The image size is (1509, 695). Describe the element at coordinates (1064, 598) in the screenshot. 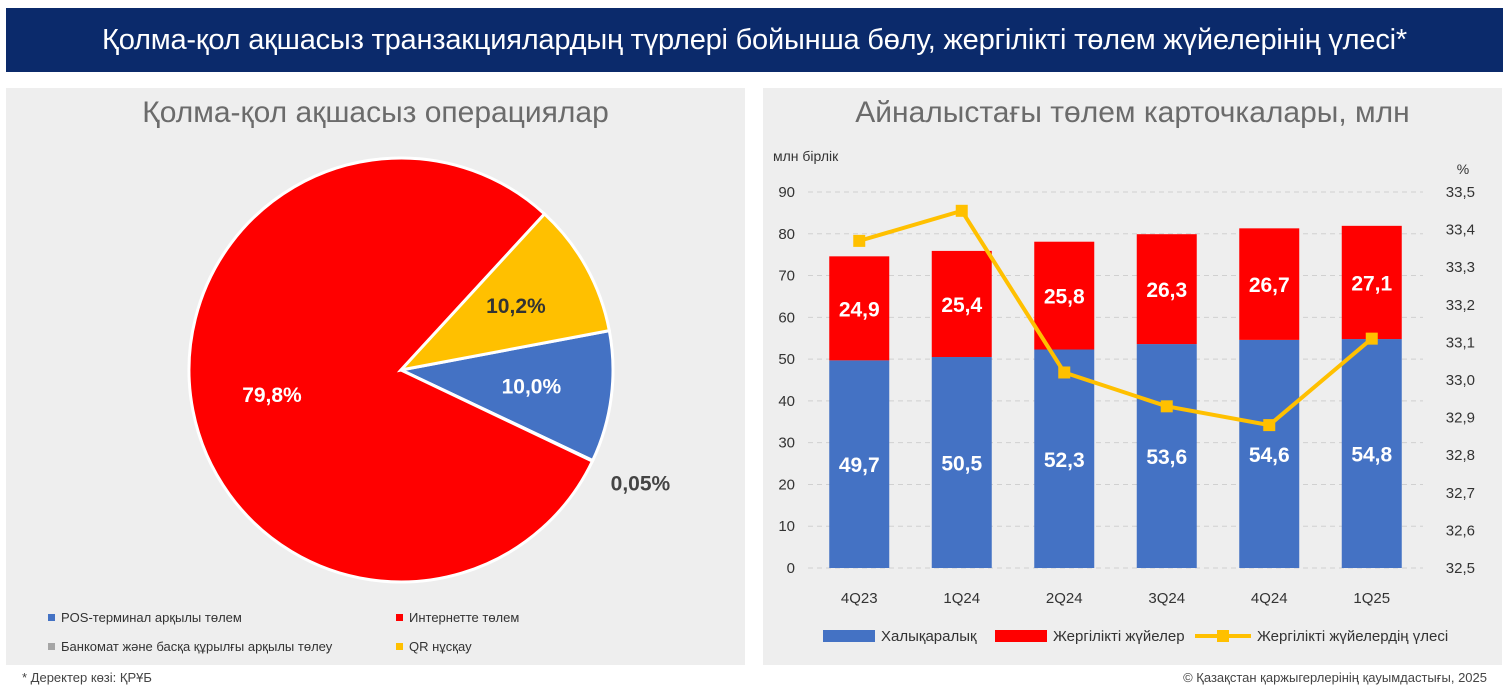

I see `x-tick-label: 2Q24` at that location.